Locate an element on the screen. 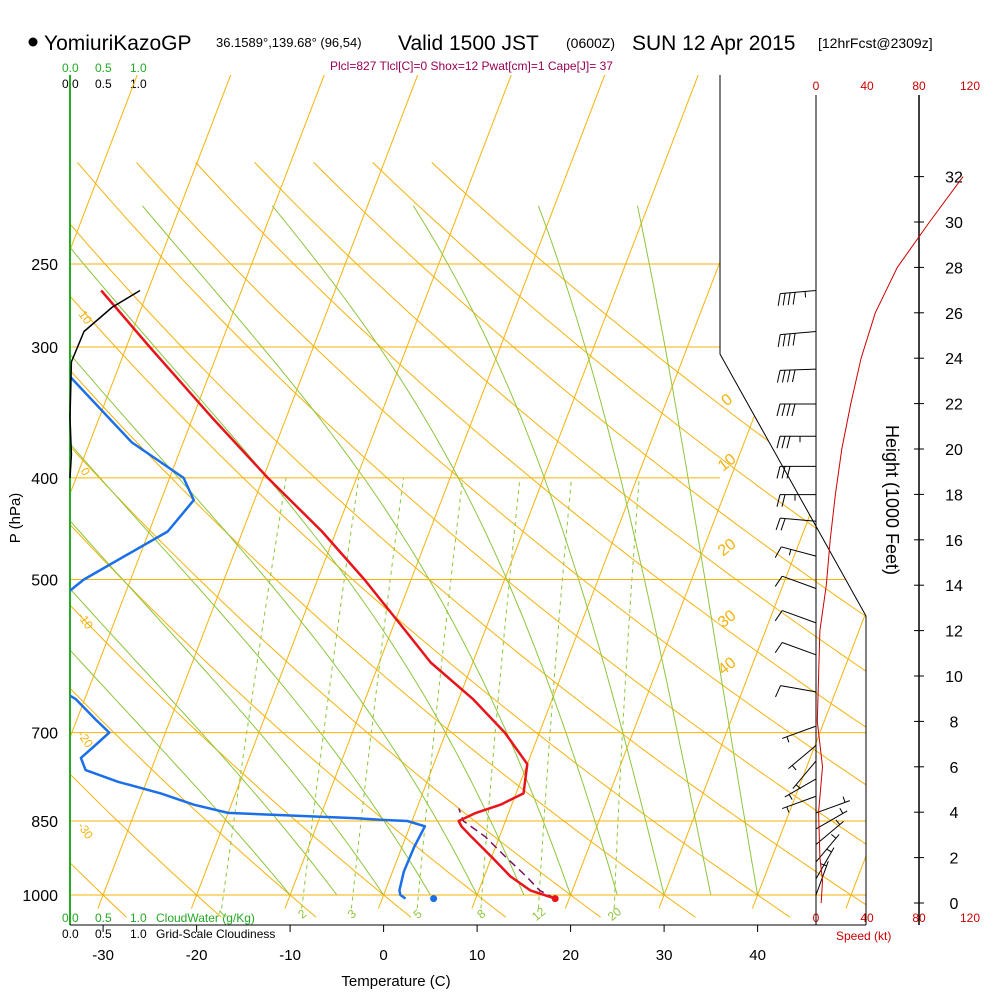  cloudwater-legend: CloudWater (g/Kg) is located at coordinates (205, 918).